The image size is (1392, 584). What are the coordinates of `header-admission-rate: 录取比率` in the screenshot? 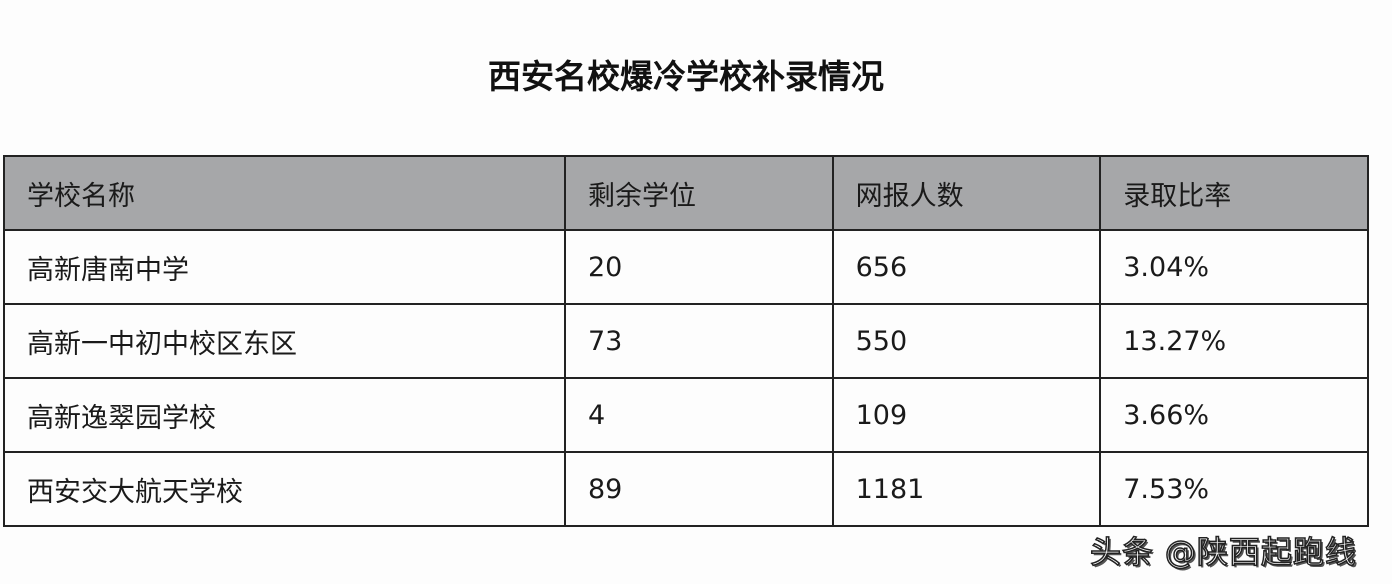 It's located at (1234, 193).